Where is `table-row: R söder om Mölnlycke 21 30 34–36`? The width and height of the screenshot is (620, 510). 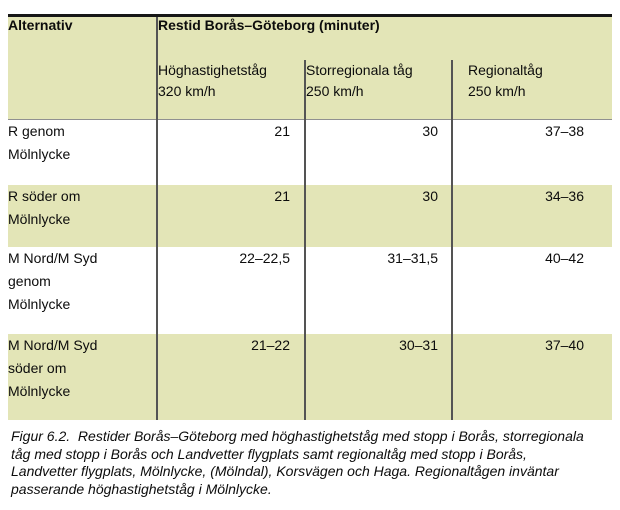 table-row: R söder om Mölnlycke 21 30 34–36 is located at coordinates (310, 215).